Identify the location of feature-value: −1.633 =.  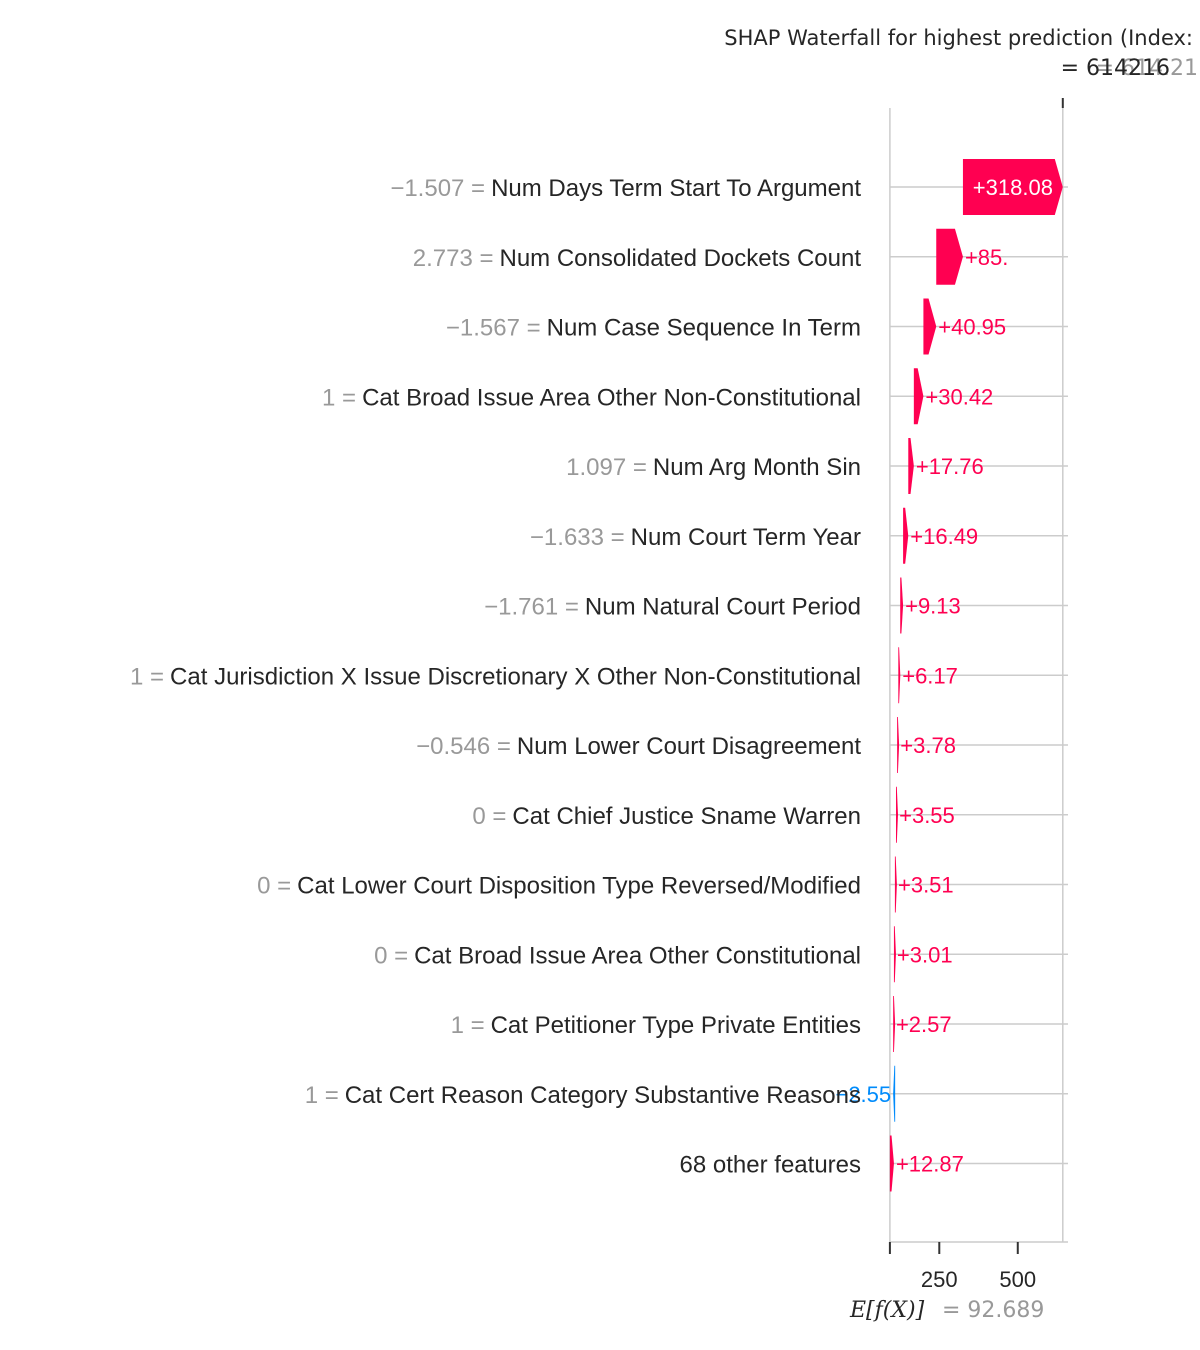
(577, 537).